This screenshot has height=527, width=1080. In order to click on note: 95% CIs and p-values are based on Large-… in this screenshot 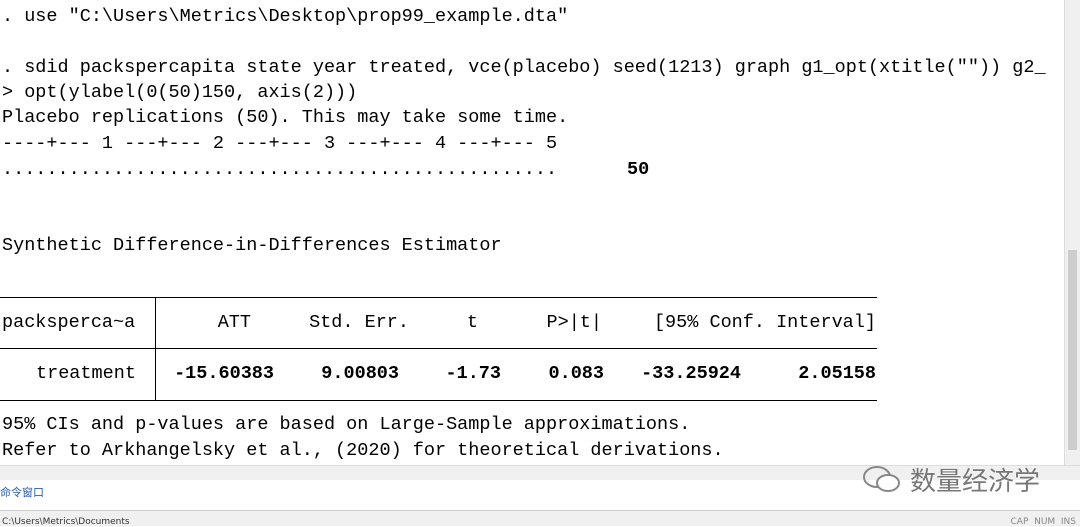, I will do `click(346, 424)`.